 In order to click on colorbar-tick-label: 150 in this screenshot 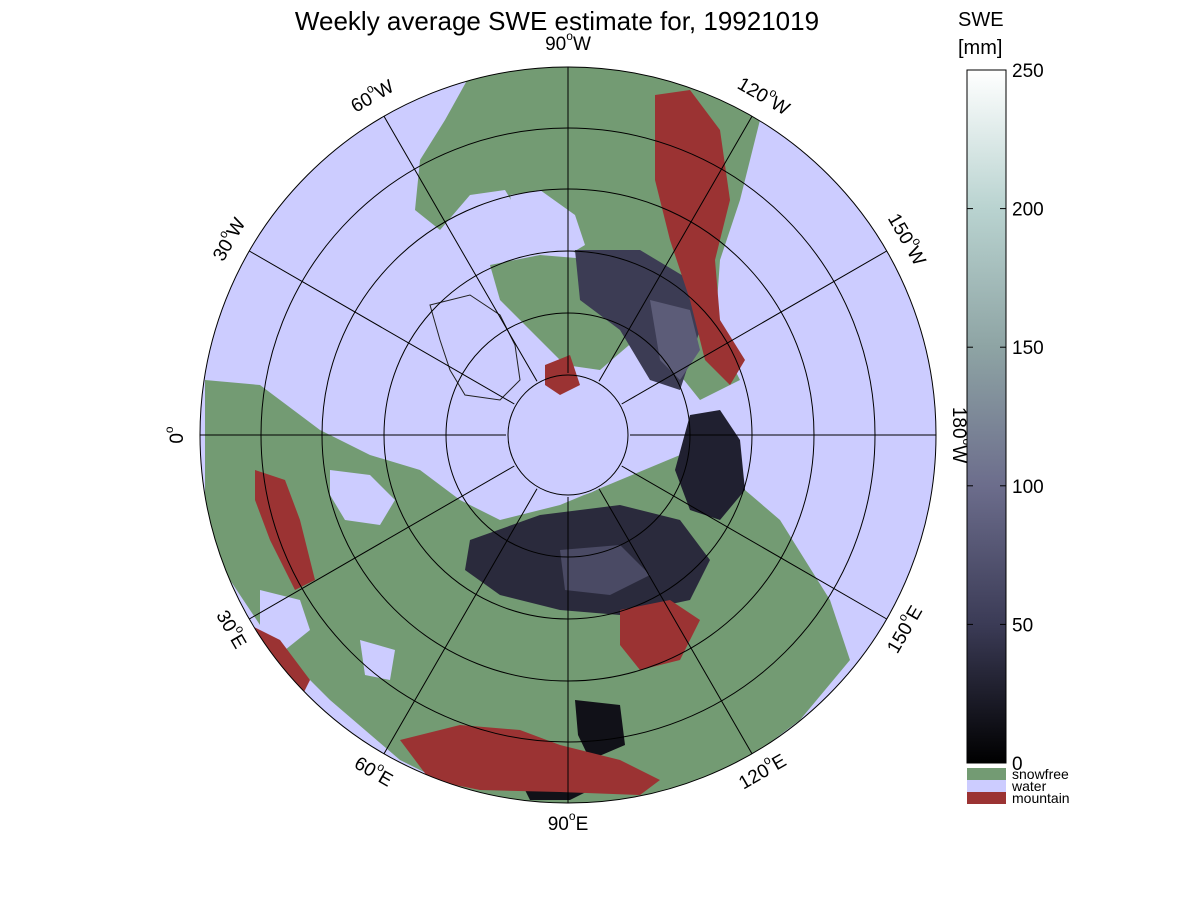, I will do `click(1028, 348)`.